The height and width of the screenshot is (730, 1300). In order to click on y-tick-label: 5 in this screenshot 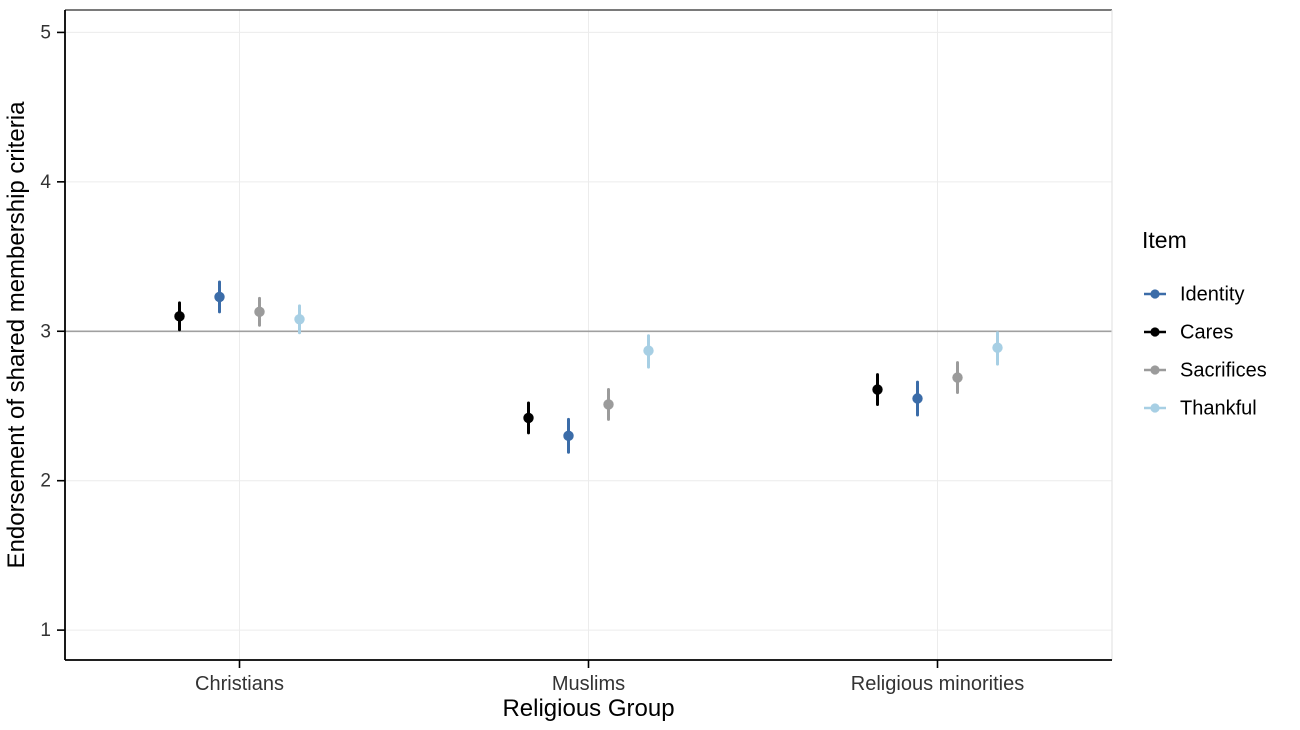, I will do `click(45, 32)`.